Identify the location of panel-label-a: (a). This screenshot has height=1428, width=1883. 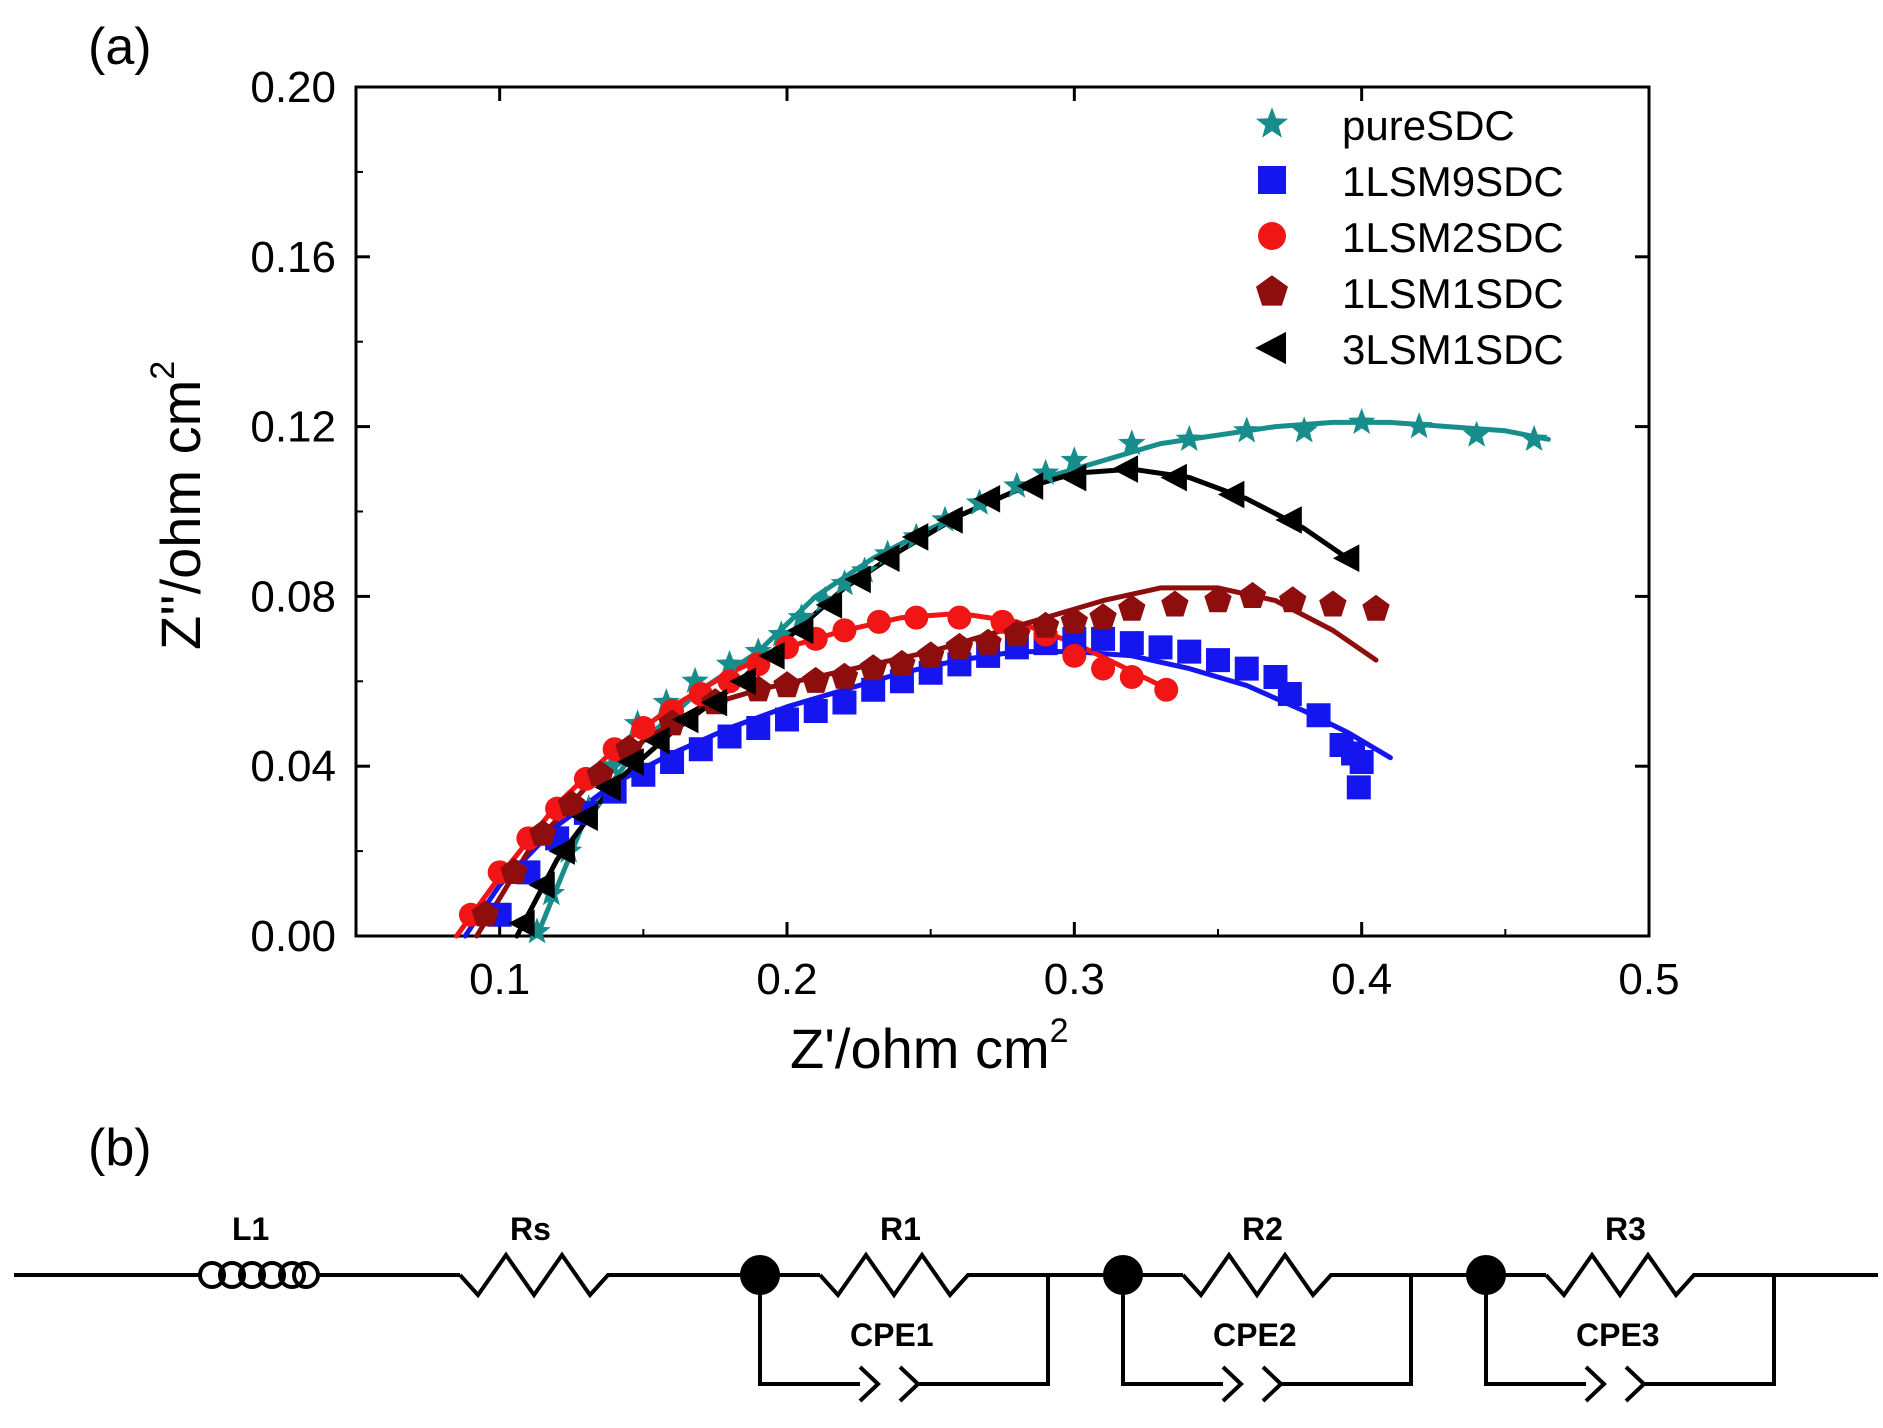
(120, 47).